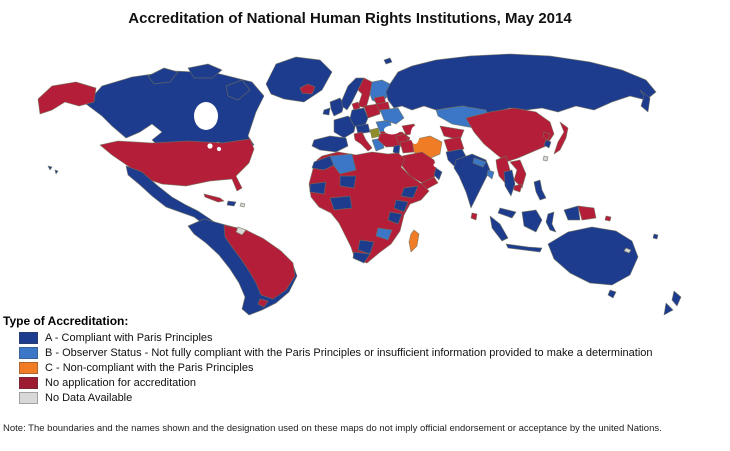 The height and width of the screenshot is (451, 730). What do you see at coordinates (490, 174) in the screenshot?
I see `region-bangladesh` at bounding box center [490, 174].